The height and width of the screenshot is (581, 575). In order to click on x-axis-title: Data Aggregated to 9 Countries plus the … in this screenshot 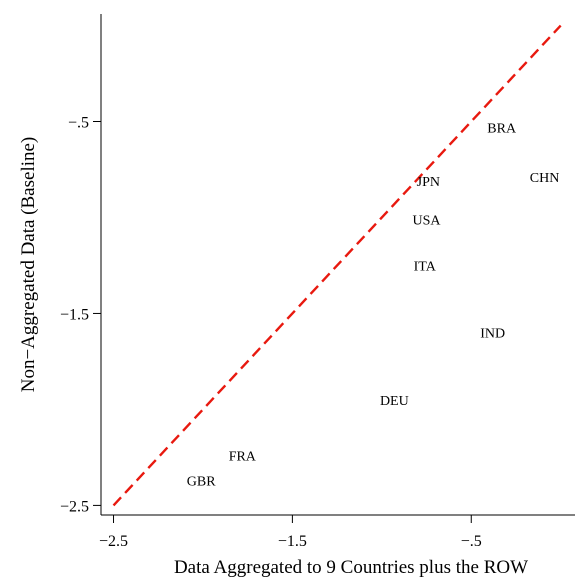, I will do `click(351, 567)`.